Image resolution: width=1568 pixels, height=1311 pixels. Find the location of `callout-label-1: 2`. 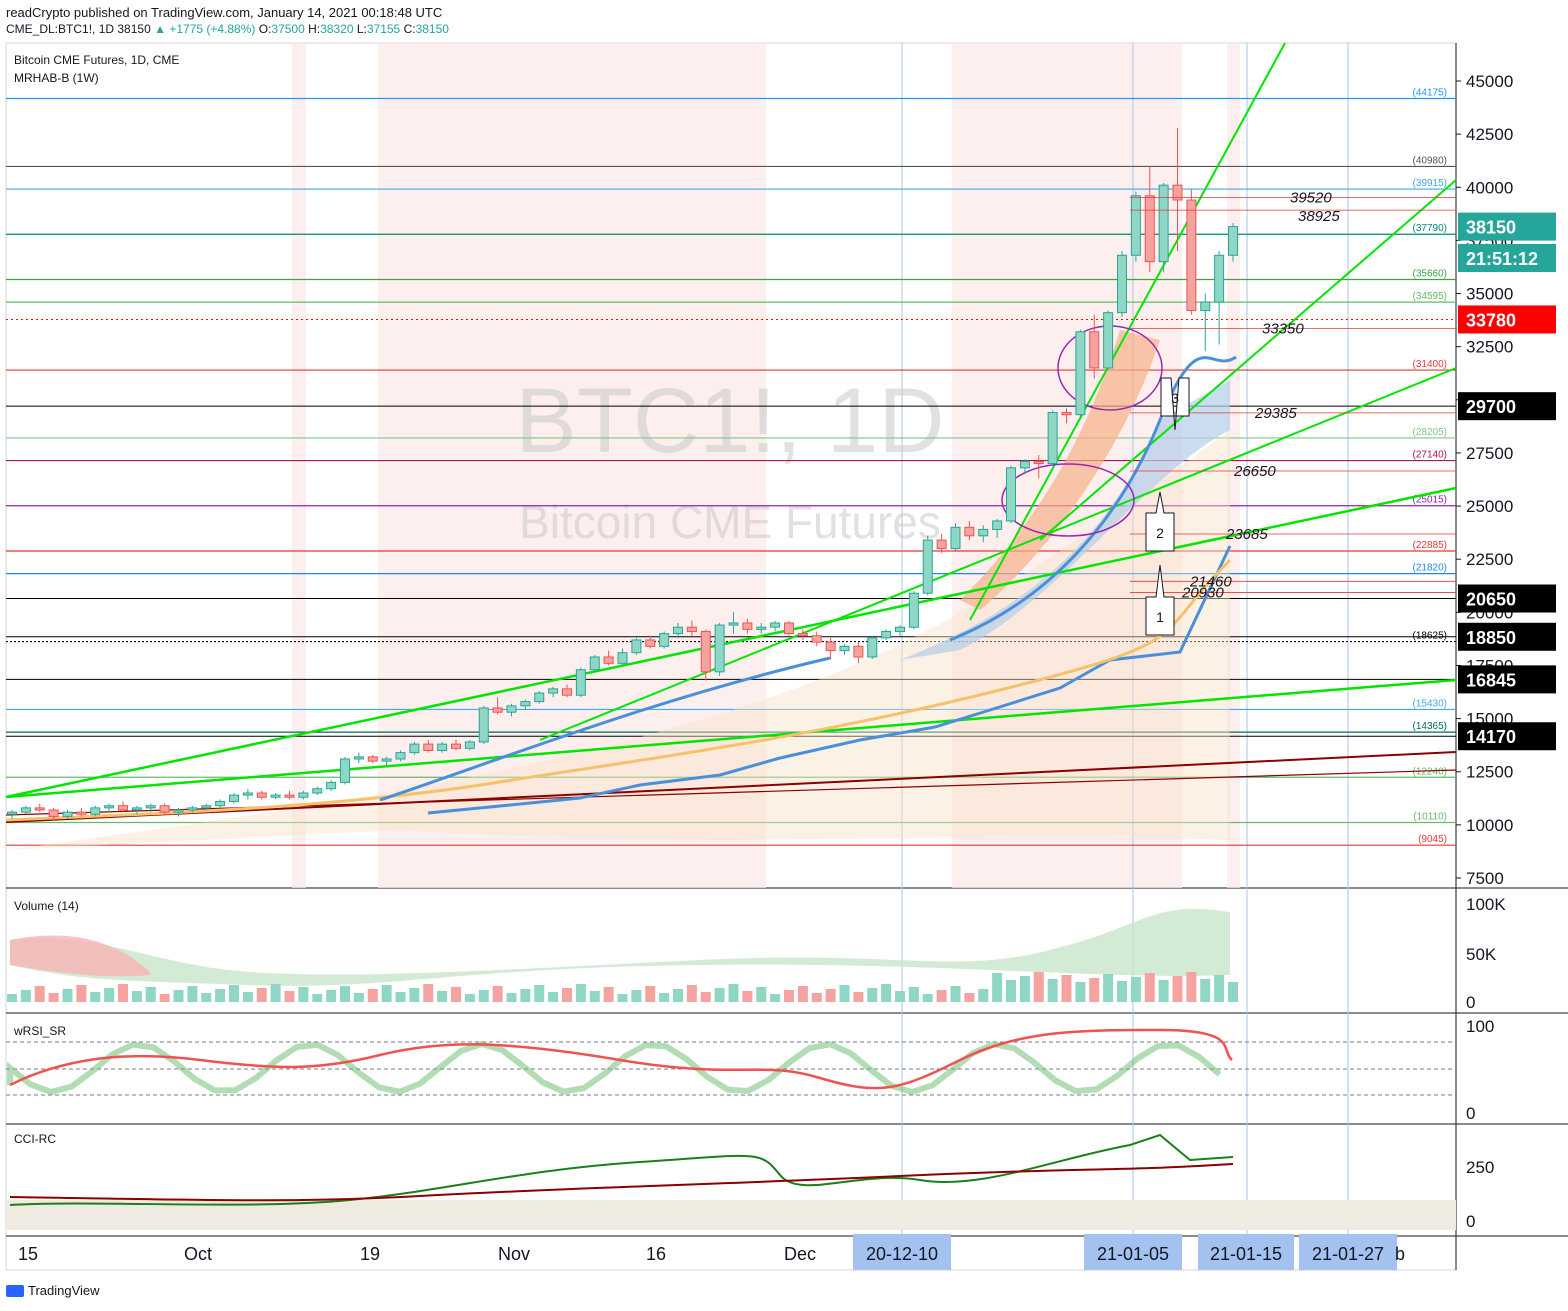

callout-label-1: 2 is located at coordinates (1160, 533).